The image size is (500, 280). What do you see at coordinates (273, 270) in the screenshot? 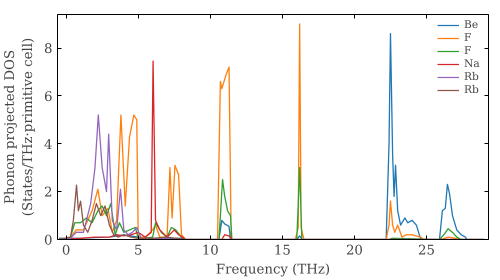
I see `x-axis-title: Frequency (THz)` at bounding box center [273, 270].